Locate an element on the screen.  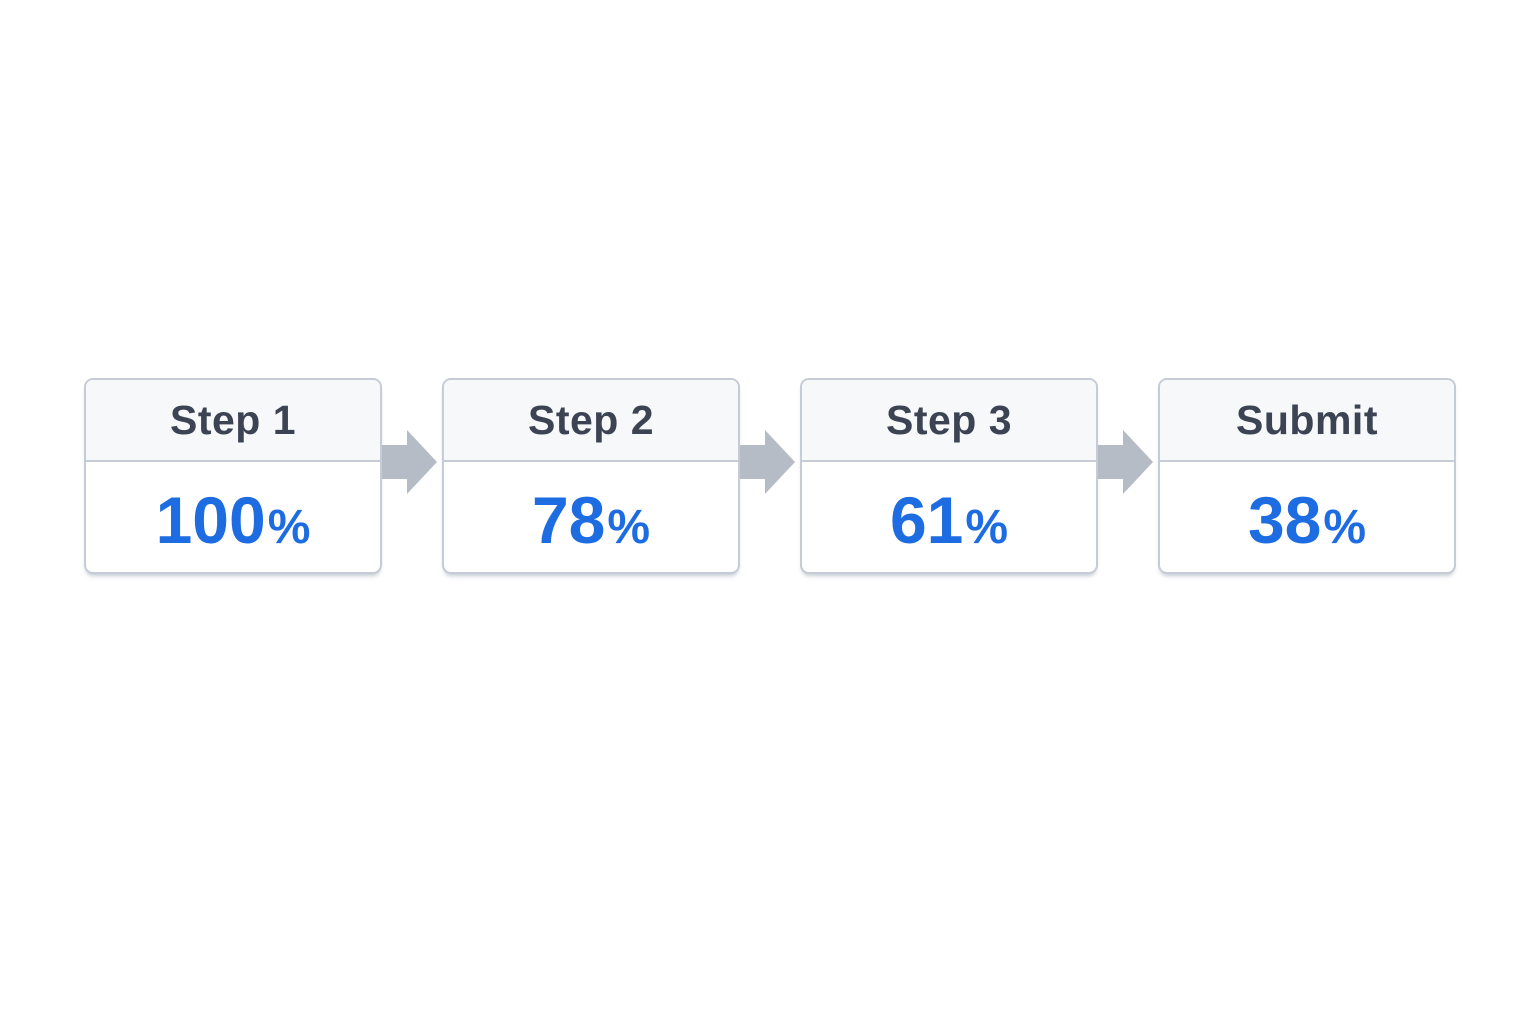
step-card-header: Submit is located at coordinates (1307, 421).